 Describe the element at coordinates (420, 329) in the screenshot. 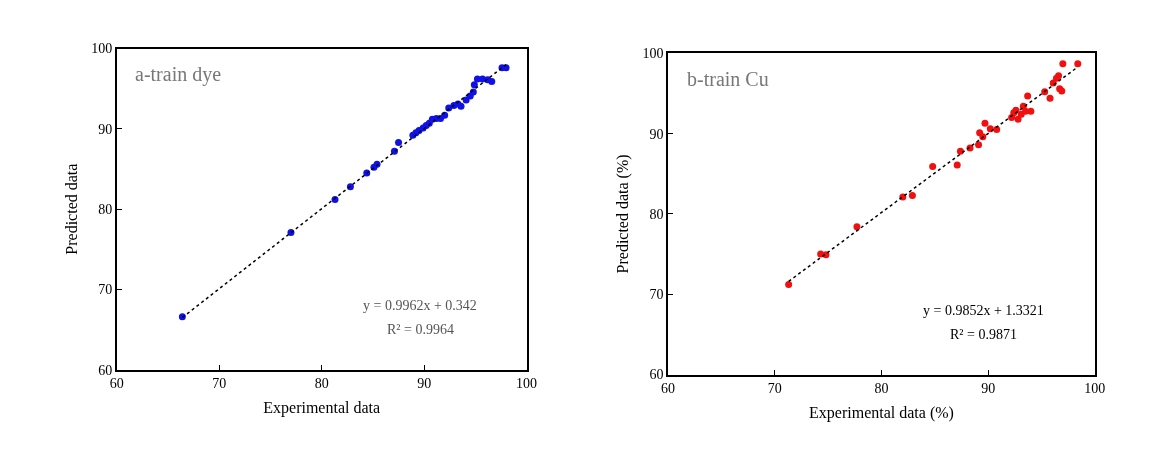

I see `annotation: R² = 0.9964` at that location.